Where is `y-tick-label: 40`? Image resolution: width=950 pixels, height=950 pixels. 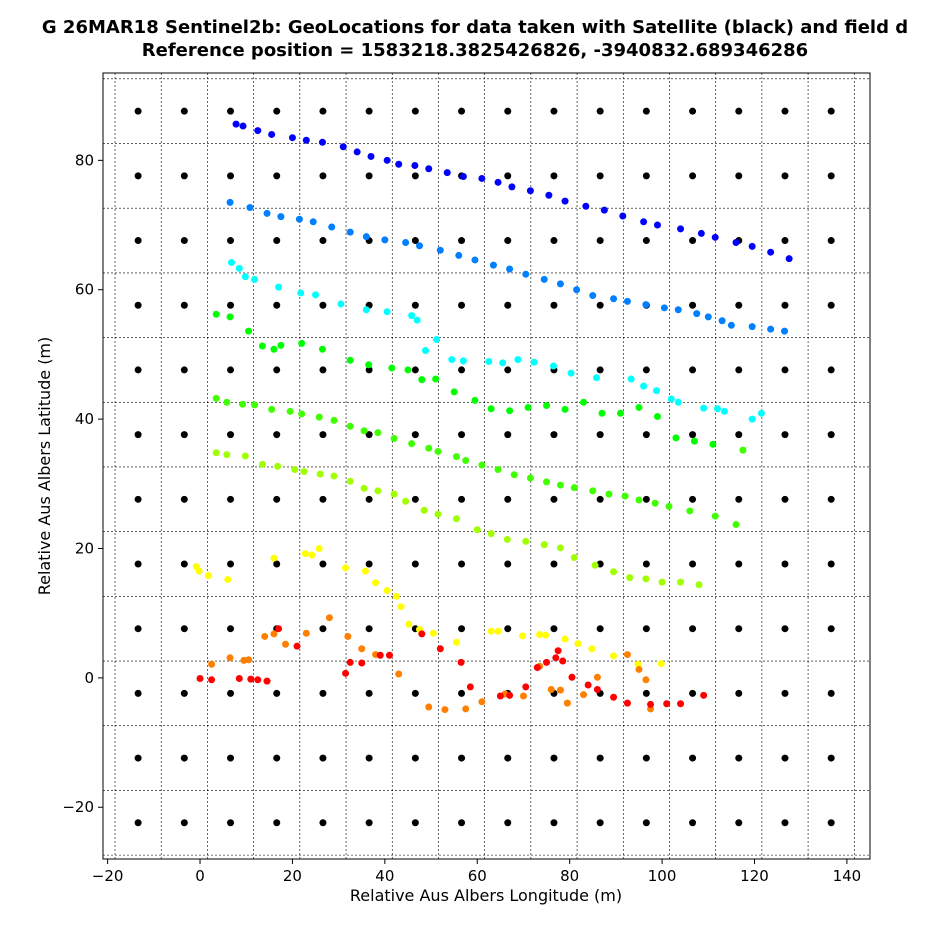
y-tick-label: 40 is located at coordinates (84, 419).